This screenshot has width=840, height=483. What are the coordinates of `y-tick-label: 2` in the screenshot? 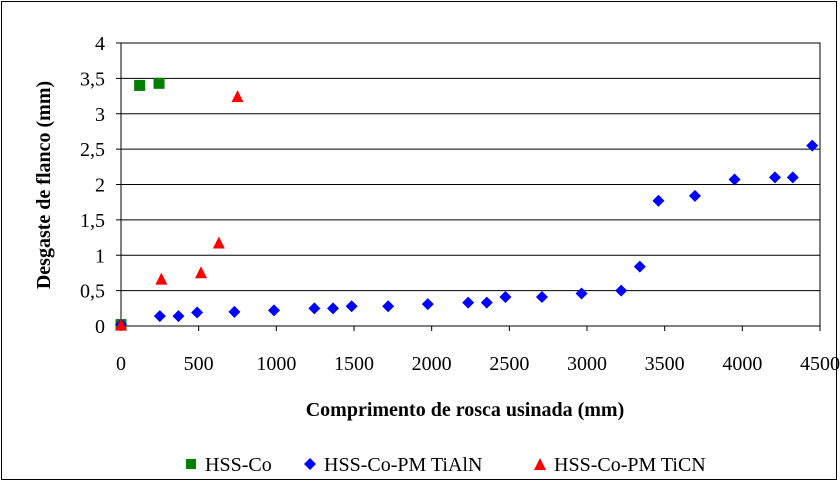 It's located at (100, 186).